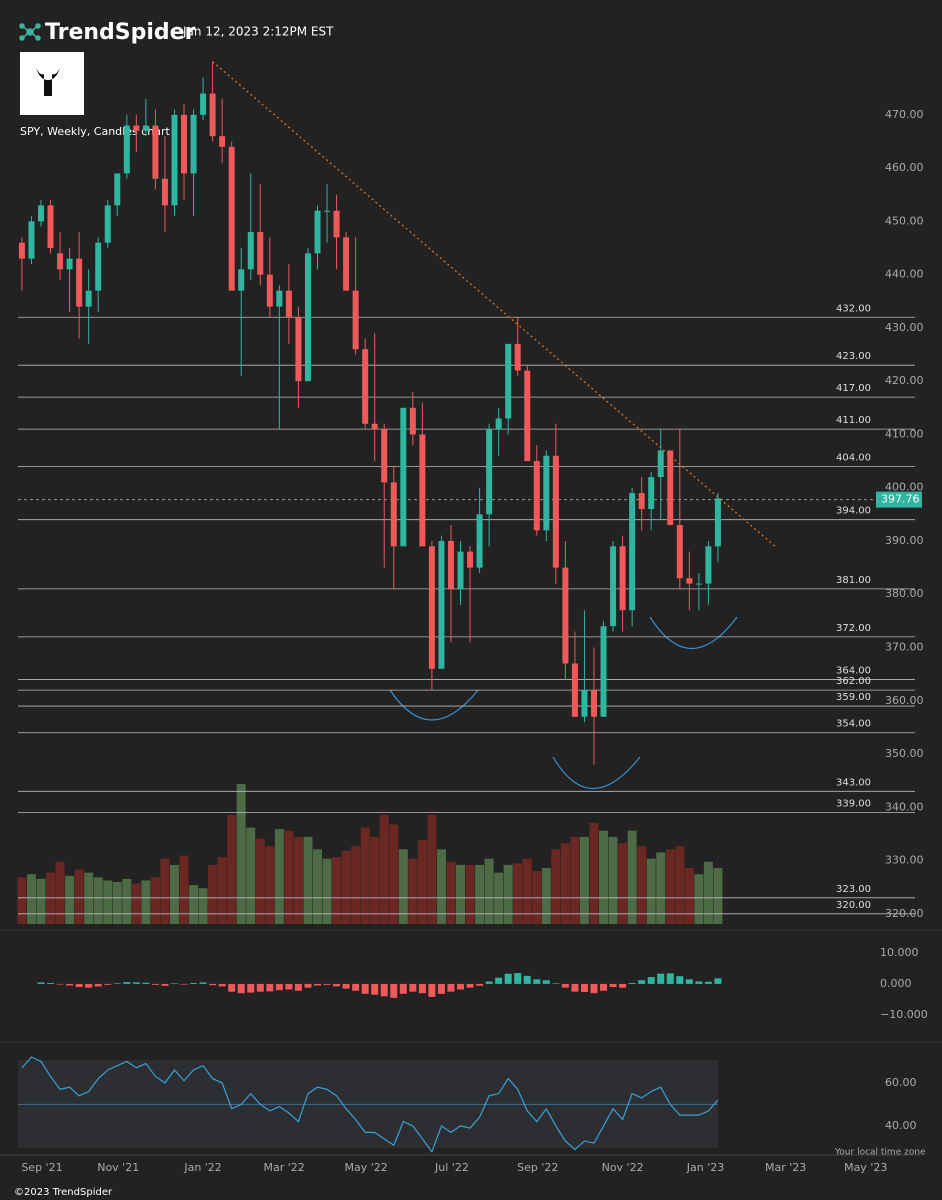 The width and height of the screenshot is (942, 1200). Describe the element at coordinates (904, 700) in the screenshot. I see `y-tick-label: 360.00` at that location.